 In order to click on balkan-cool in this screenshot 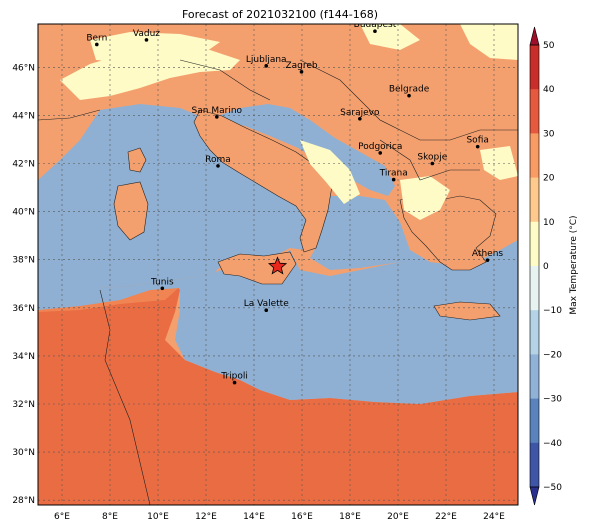, I will do `click(425, 198)`.